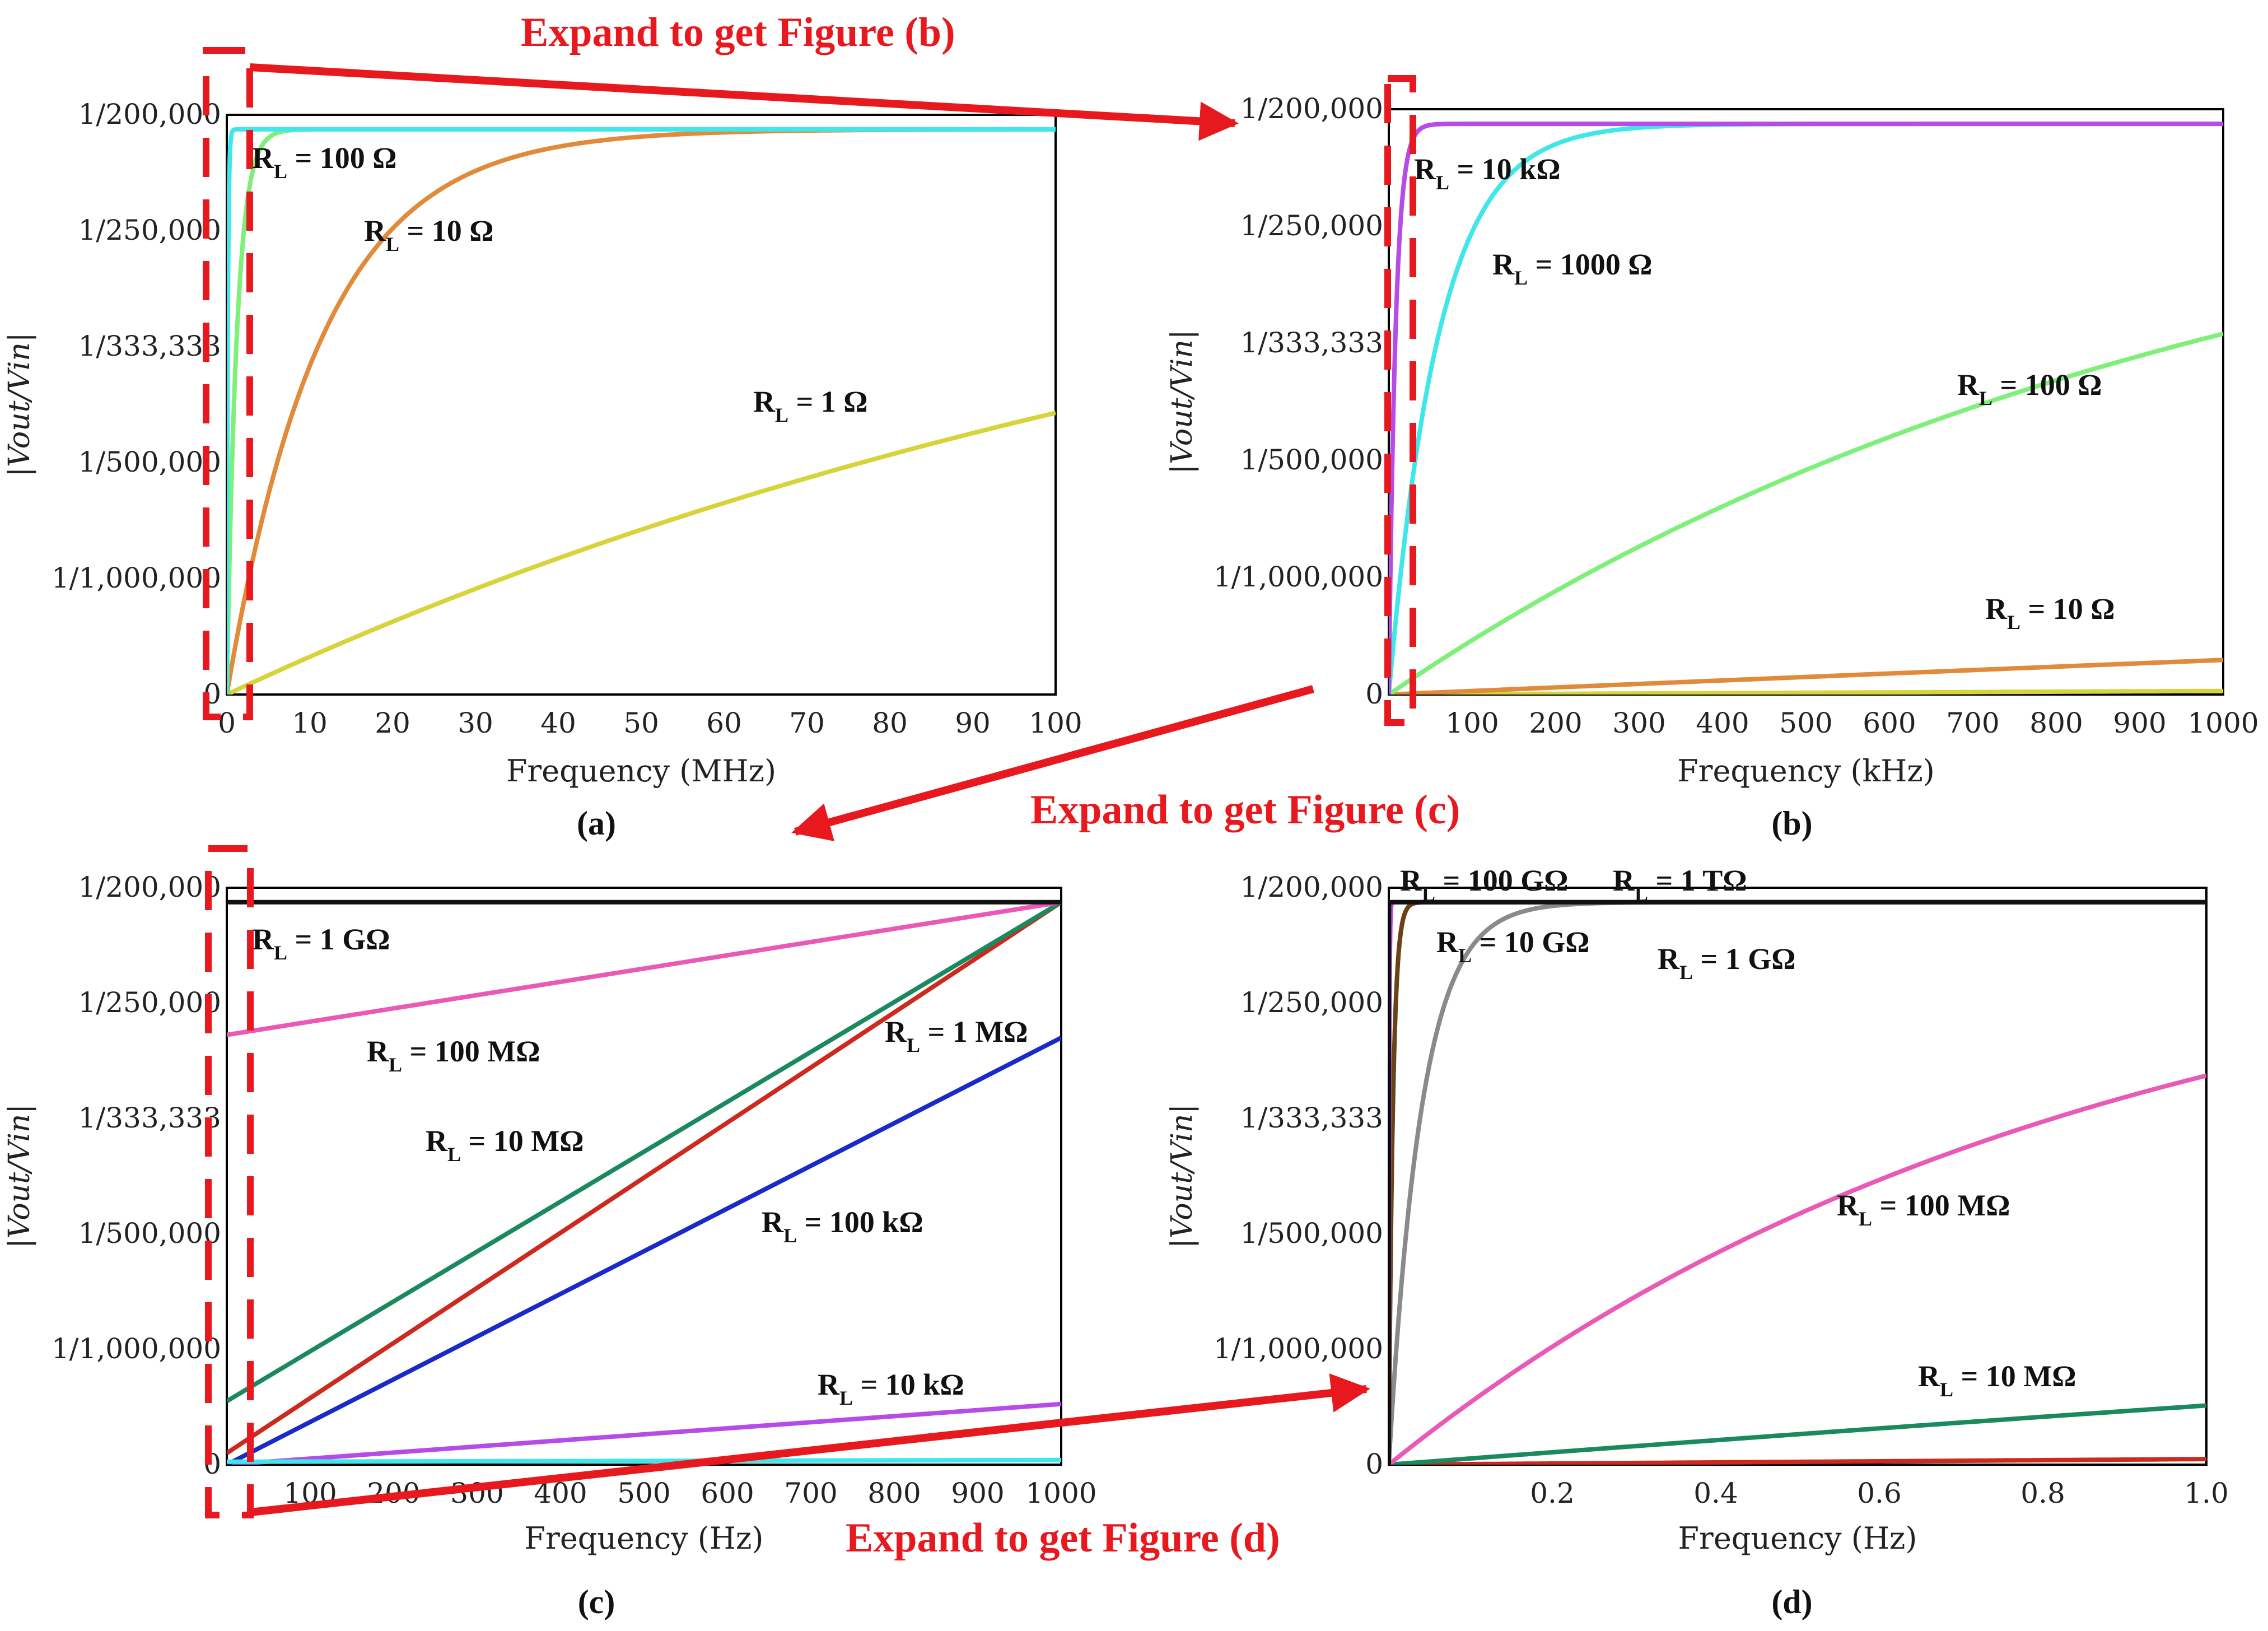 Image resolution: width=2268 pixels, height=1631 pixels. Describe the element at coordinates (1727, 963) in the screenshot. I see `curve-annotation: RL = 1 GΩ` at that location.